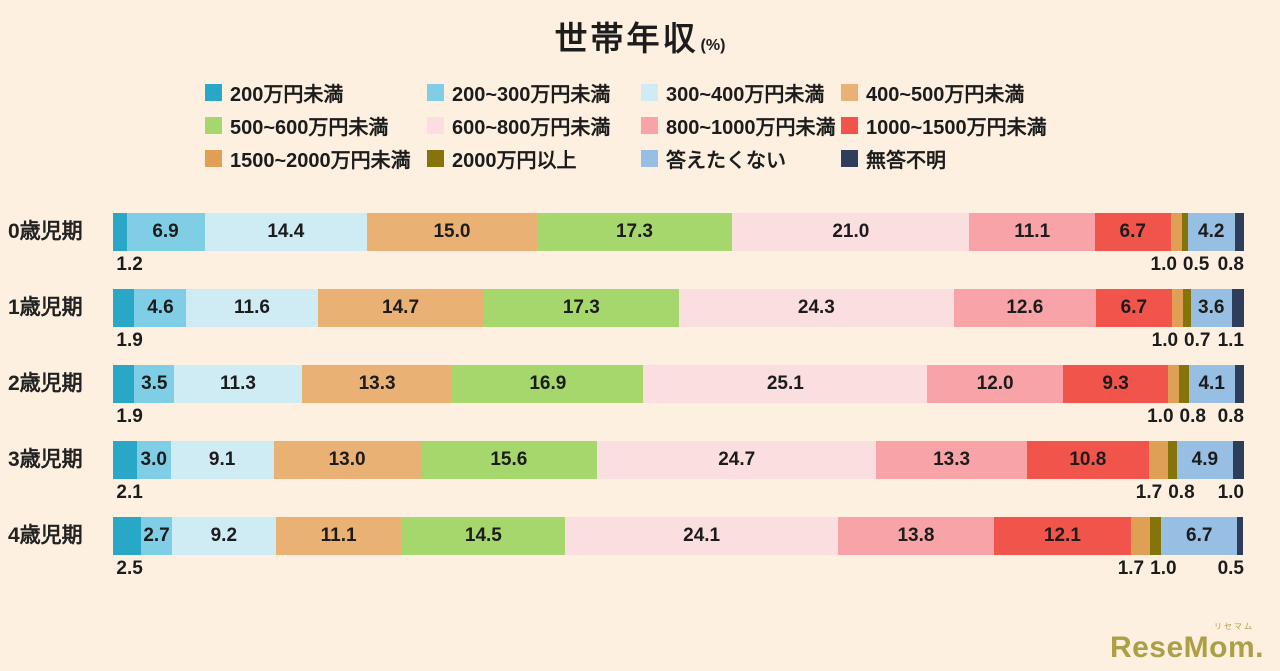  I want to click on bar-segment: 24.1, so click(701, 536).